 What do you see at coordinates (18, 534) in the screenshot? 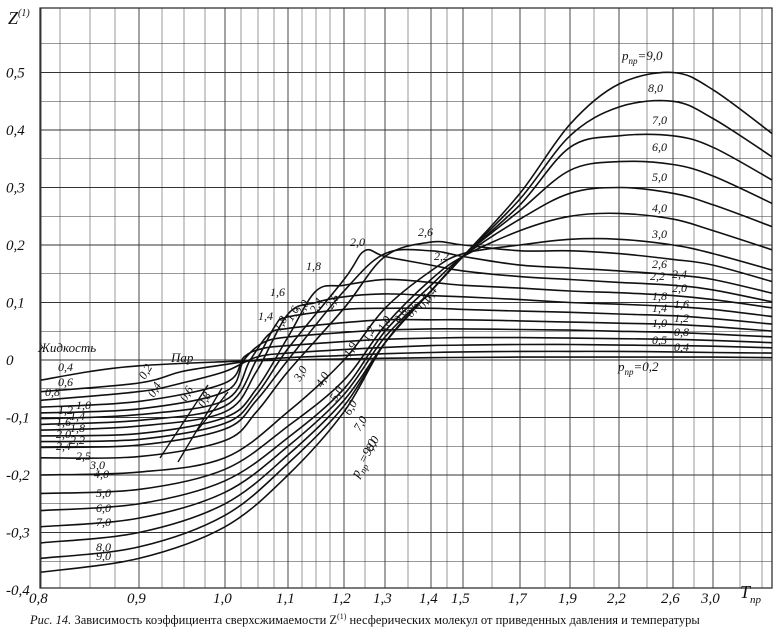
I see `y-tick-label: -0,3` at bounding box center [18, 534].